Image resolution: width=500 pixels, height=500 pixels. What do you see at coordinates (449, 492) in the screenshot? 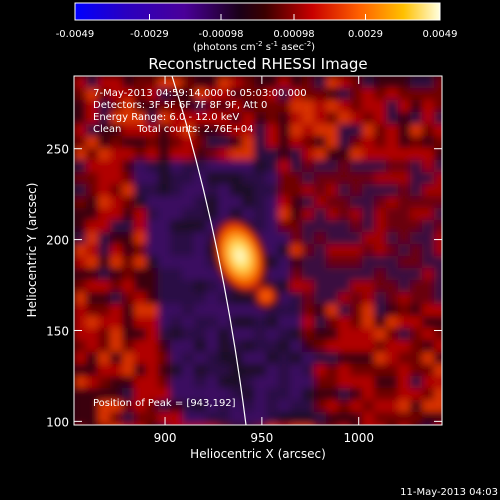
I see `footer-date: 11-May-2013 04:03` at bounding box center [449, 492].